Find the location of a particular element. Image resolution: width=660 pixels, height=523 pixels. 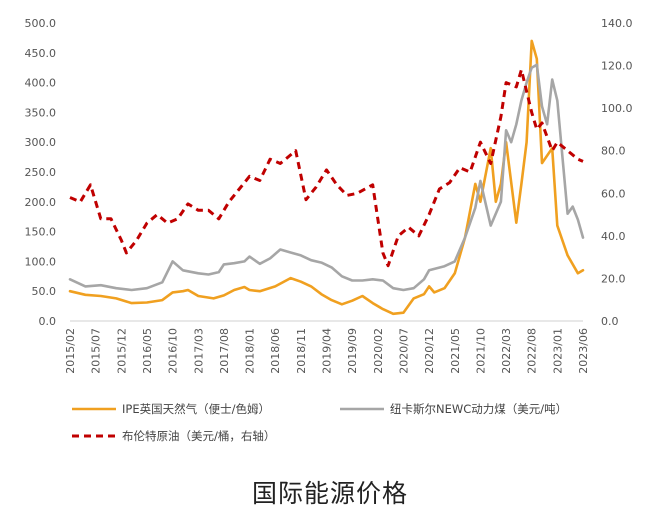

left-tick-label: 150.0 is located at coordinates (41, 232).